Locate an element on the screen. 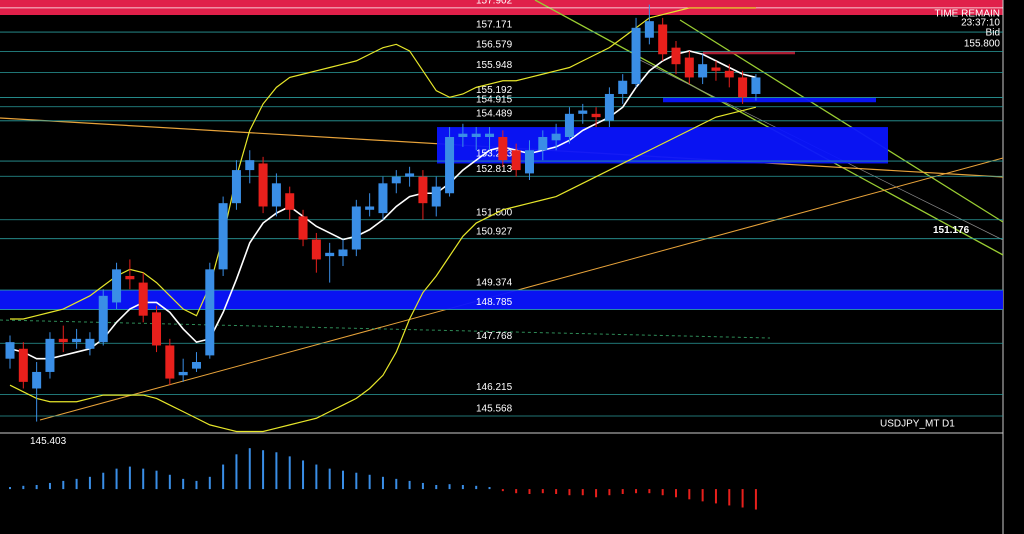 This screenshot has width=1024, height=534. level-label: 156.579 is located at coordinates (494, 44).